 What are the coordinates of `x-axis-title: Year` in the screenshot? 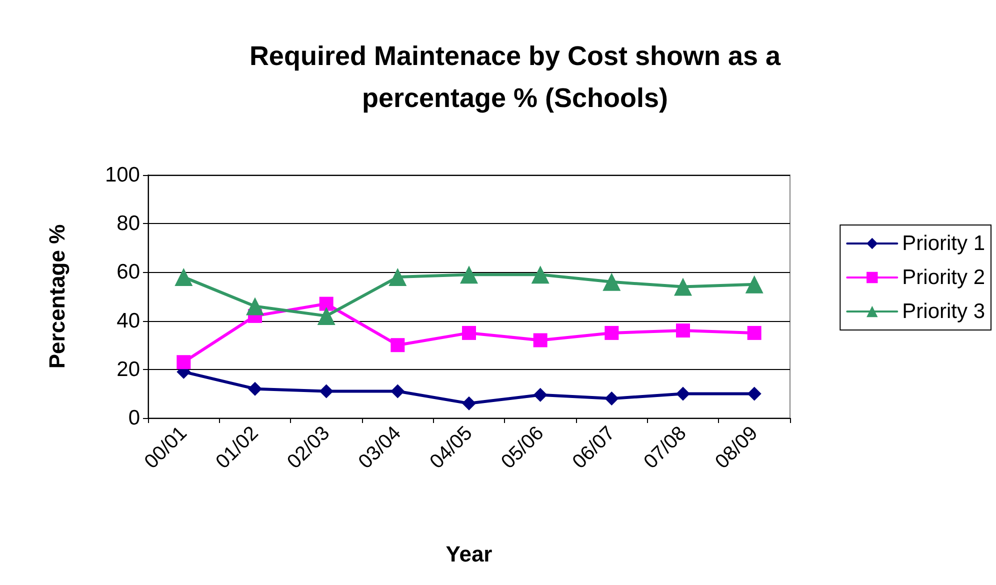 It's located at (469, 554).